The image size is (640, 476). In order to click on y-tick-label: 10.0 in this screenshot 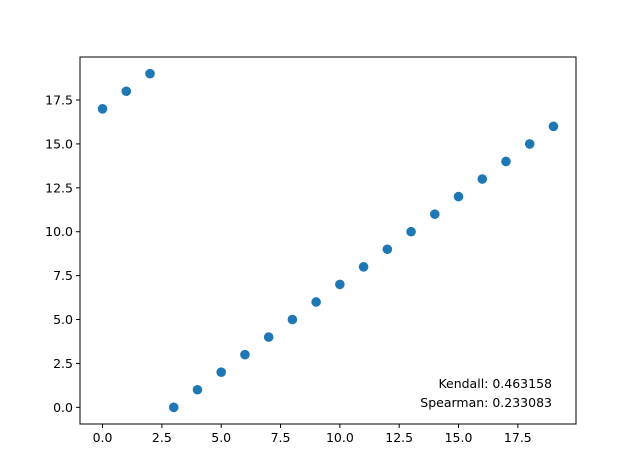, I will do `click(59, 231)`.